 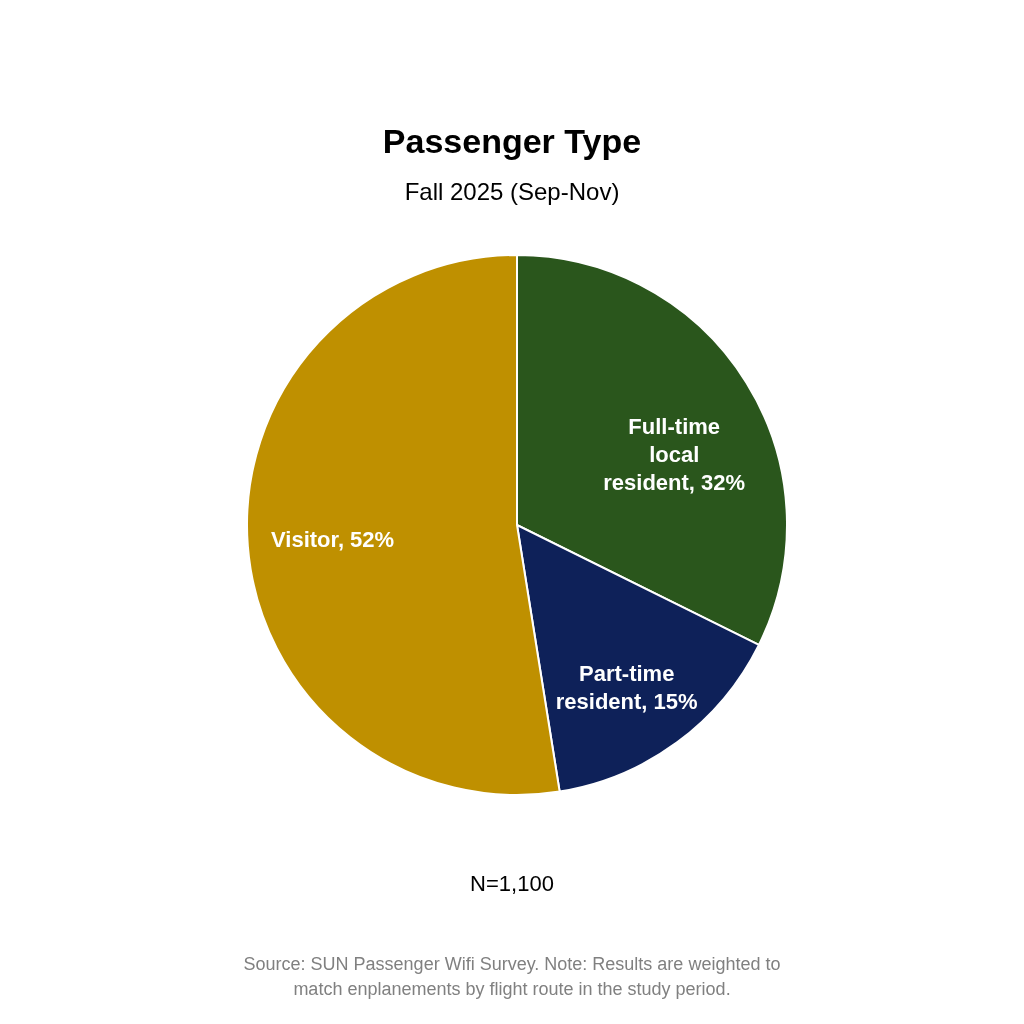 What do you see at coordinates (512, 883) in the screenshot?
I see `text: N=1,100` at bounding box center [512, 883].